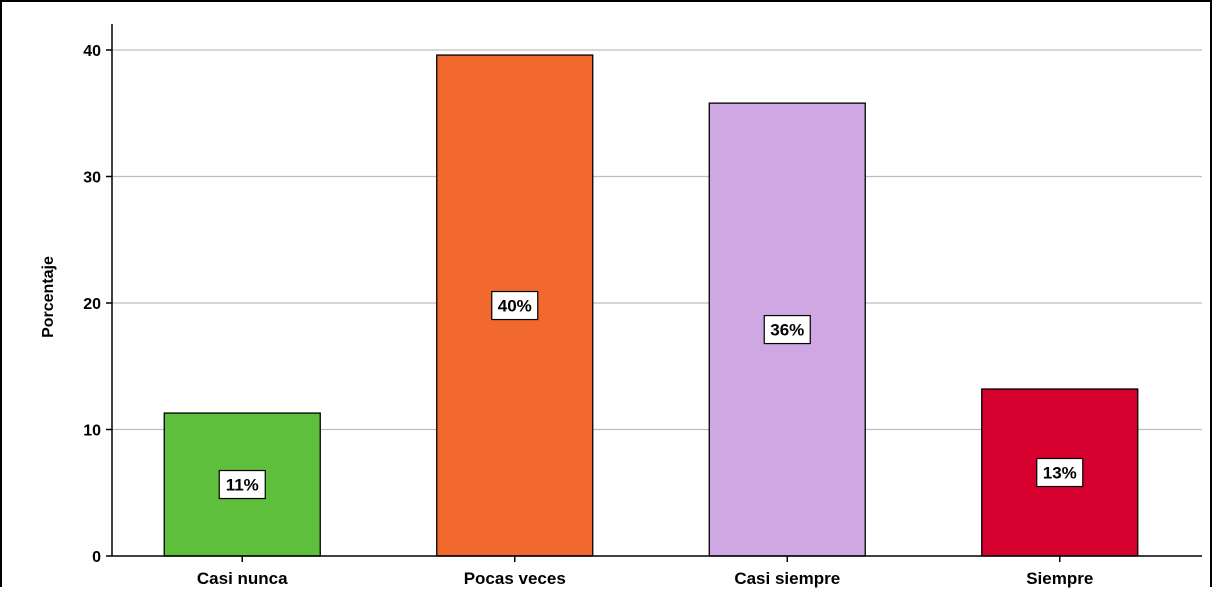 The width and height of the screenshot is (1212, 589). Describe the element at coordinates (515, 578) in the screenshot. I see `x-category-label: Pocas veces` at that location.